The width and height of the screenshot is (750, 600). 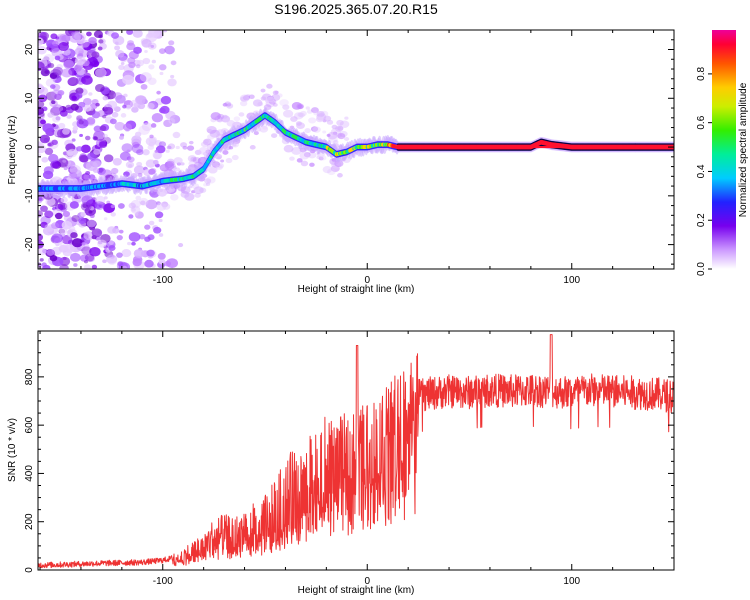 What do you see at coordinates (163, 581) in the screenshot?
I see `snr-xtick-label: -100` at bounding box center [163, 581].